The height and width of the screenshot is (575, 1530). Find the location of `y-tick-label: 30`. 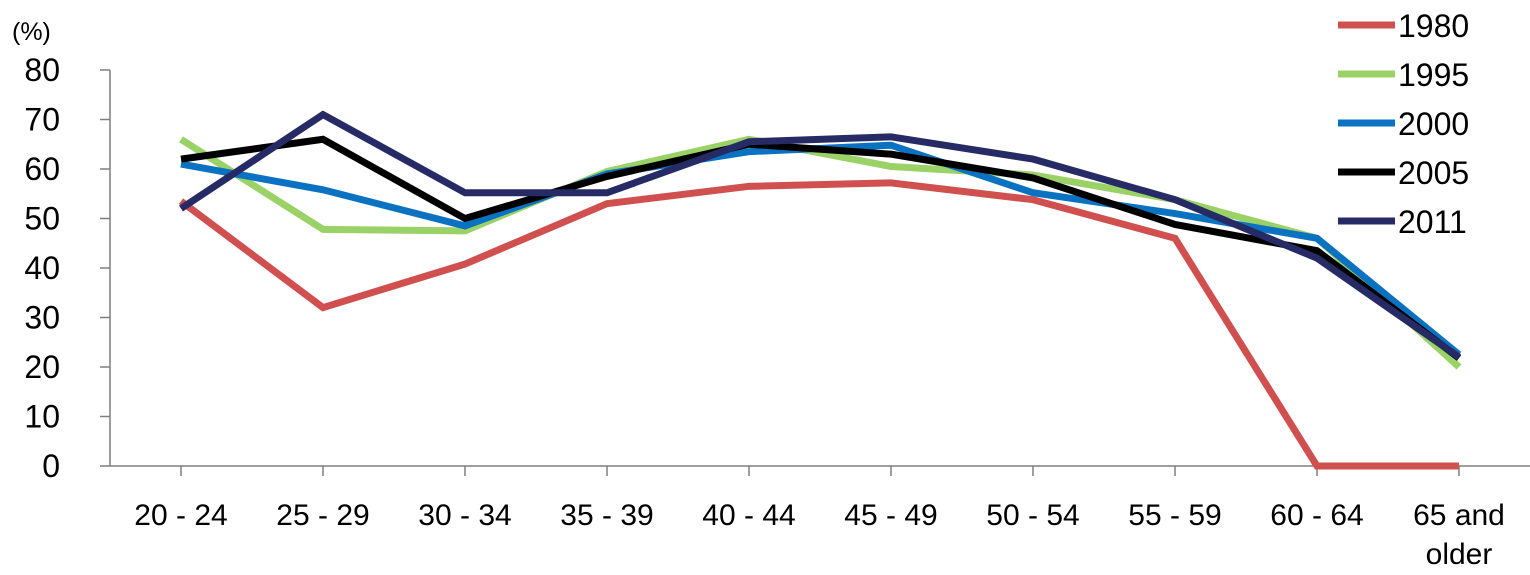

y-tick-label: 30 is located at coordinates (42, 318).